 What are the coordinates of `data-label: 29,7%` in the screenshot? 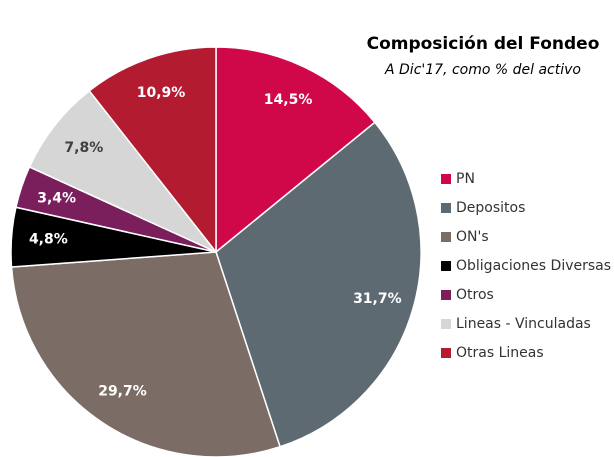 It's located at (122, 392).